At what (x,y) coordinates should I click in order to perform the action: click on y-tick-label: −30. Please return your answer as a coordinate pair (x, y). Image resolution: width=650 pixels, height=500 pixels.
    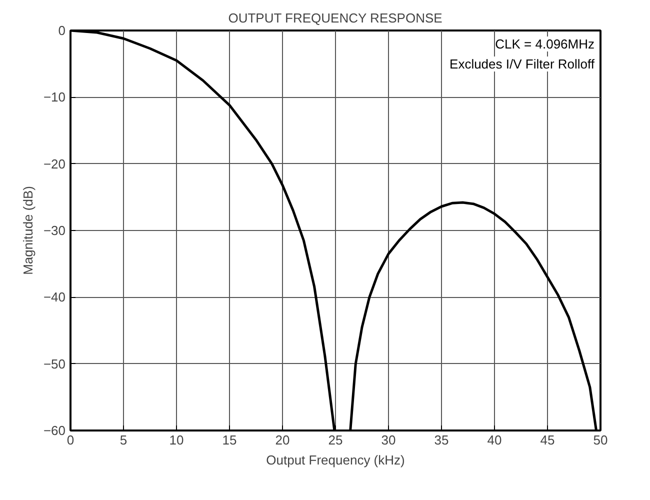
    Looking at the image, I should click on (54, 230).